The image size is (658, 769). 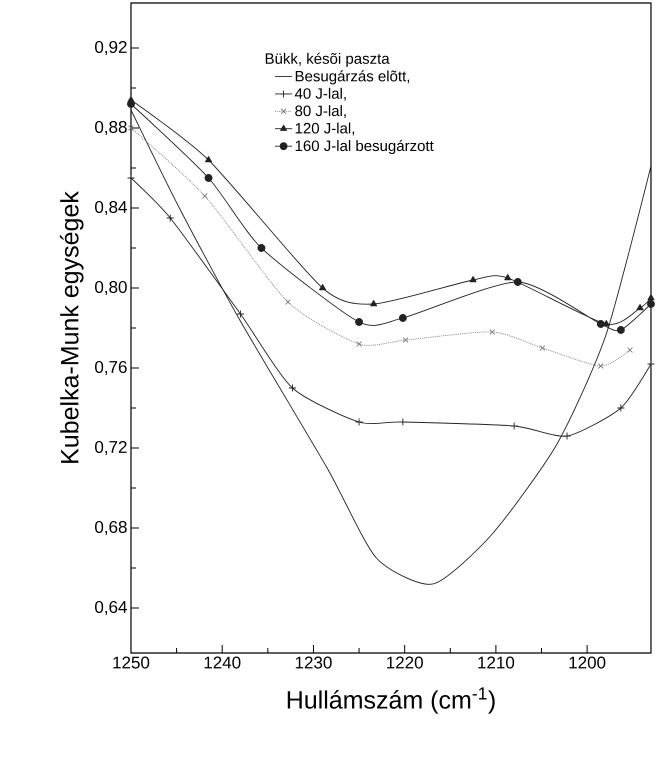 What do you see at coordinates (588, 662) in the screenshot?
I see `x-tick-label: 1200` at bounding box center [588, 662].